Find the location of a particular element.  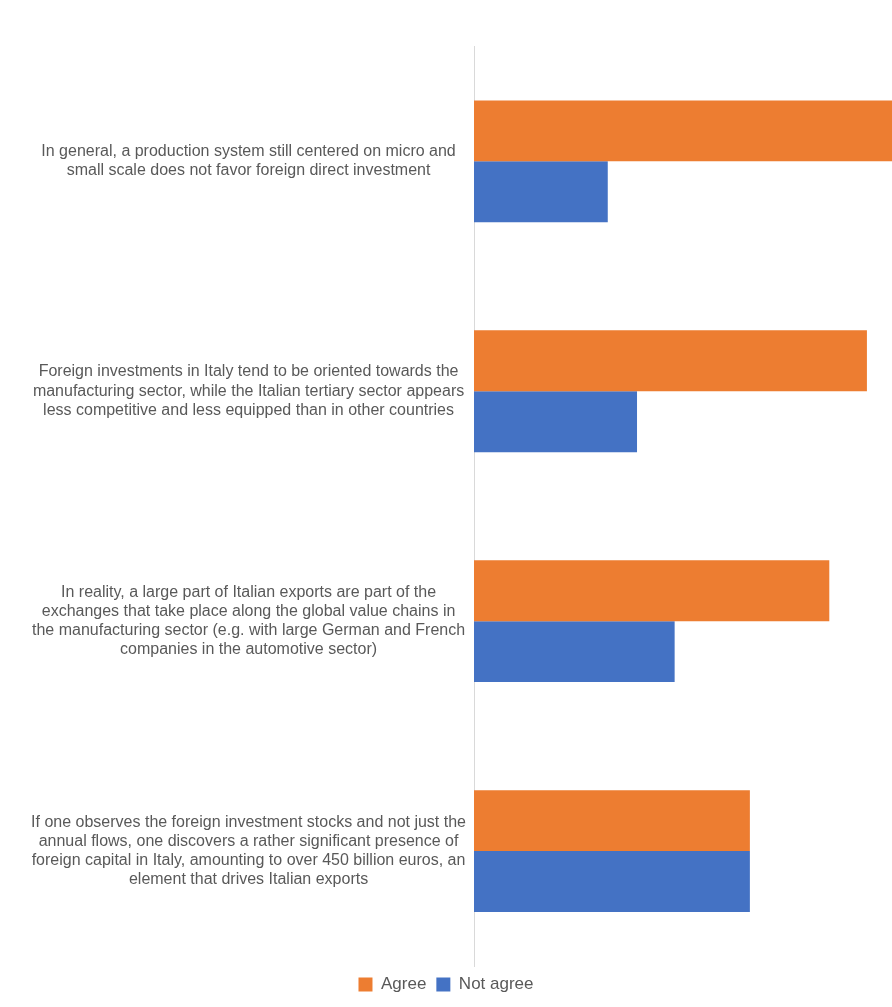

y-tick-label: If one observes the foreign investment stocks and not just the annual flows, one discovers a rather significant presence of foreign capital in Italy, amounting to over 450 billion euros, an element that drives Italian exports is located at coordinates (249, 850).